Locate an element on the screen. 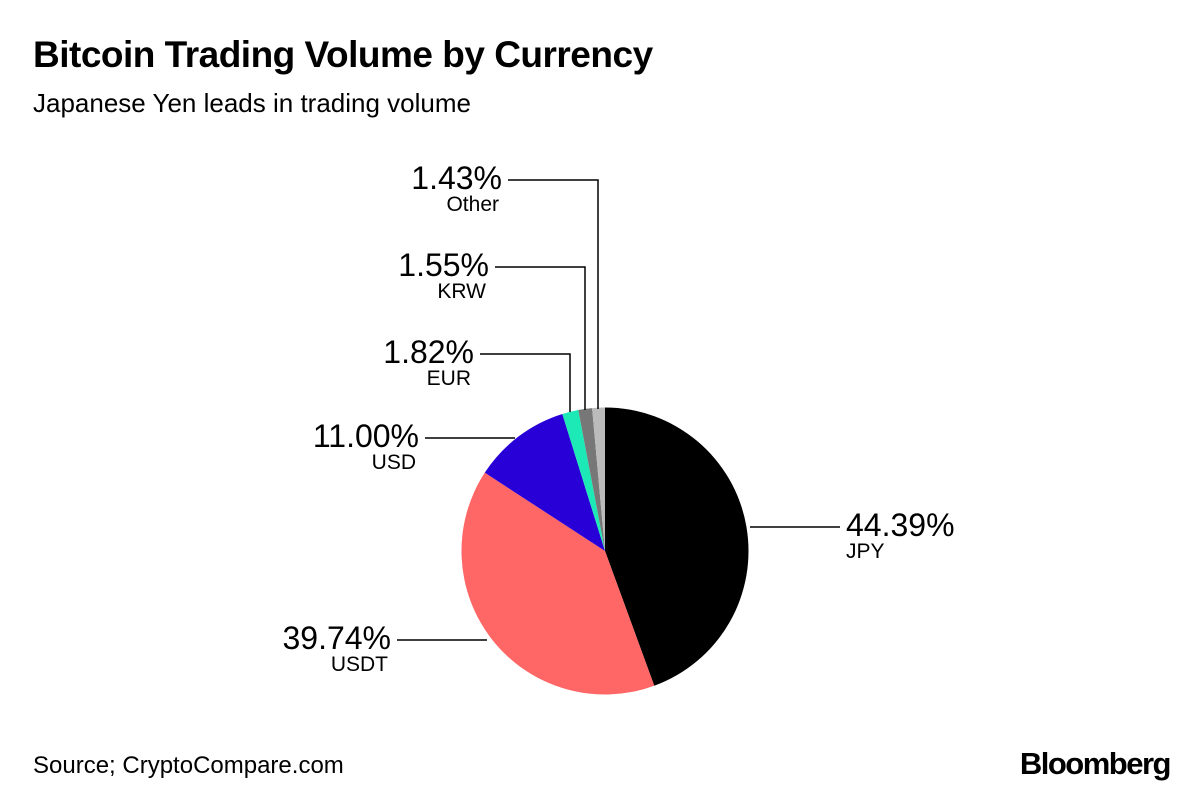 The width and height of the screenshot is (1200, 798). category-label-usdt: USDT is located at coordinates (359, 664).